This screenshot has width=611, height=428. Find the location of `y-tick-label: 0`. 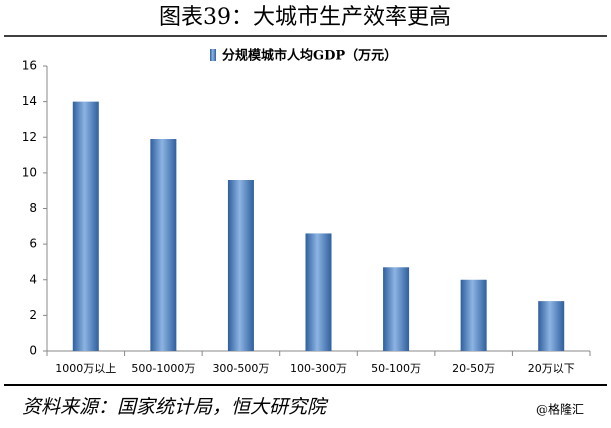

y-tick-label: 0 is located at coordinates (33, 351).